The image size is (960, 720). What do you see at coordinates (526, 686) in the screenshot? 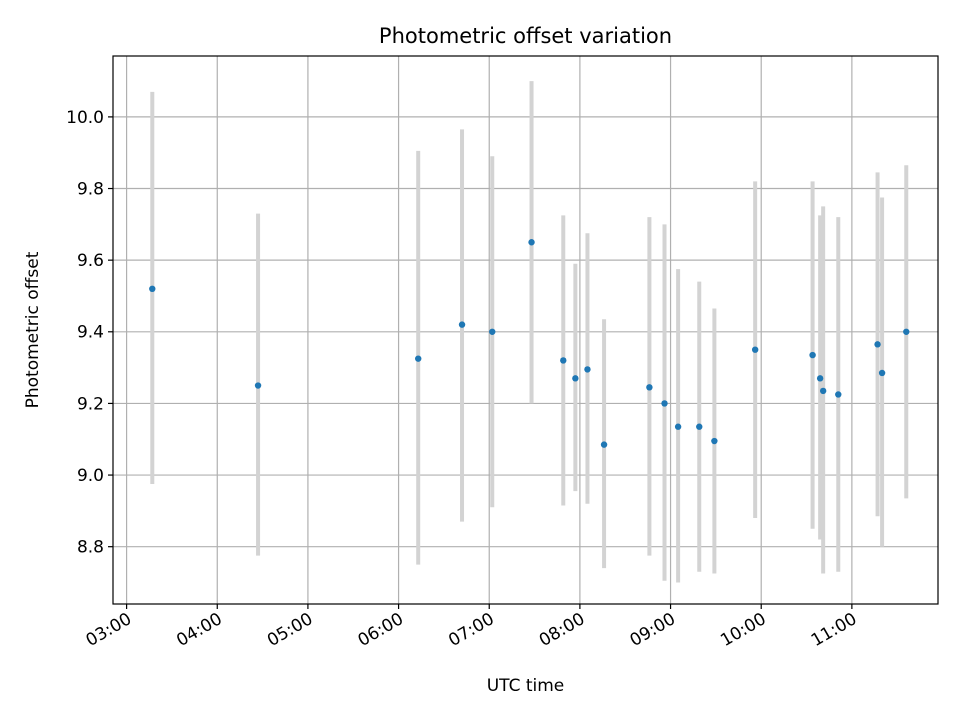
I see `x-axis-label: UTC time` at bounding box center [526, 686].